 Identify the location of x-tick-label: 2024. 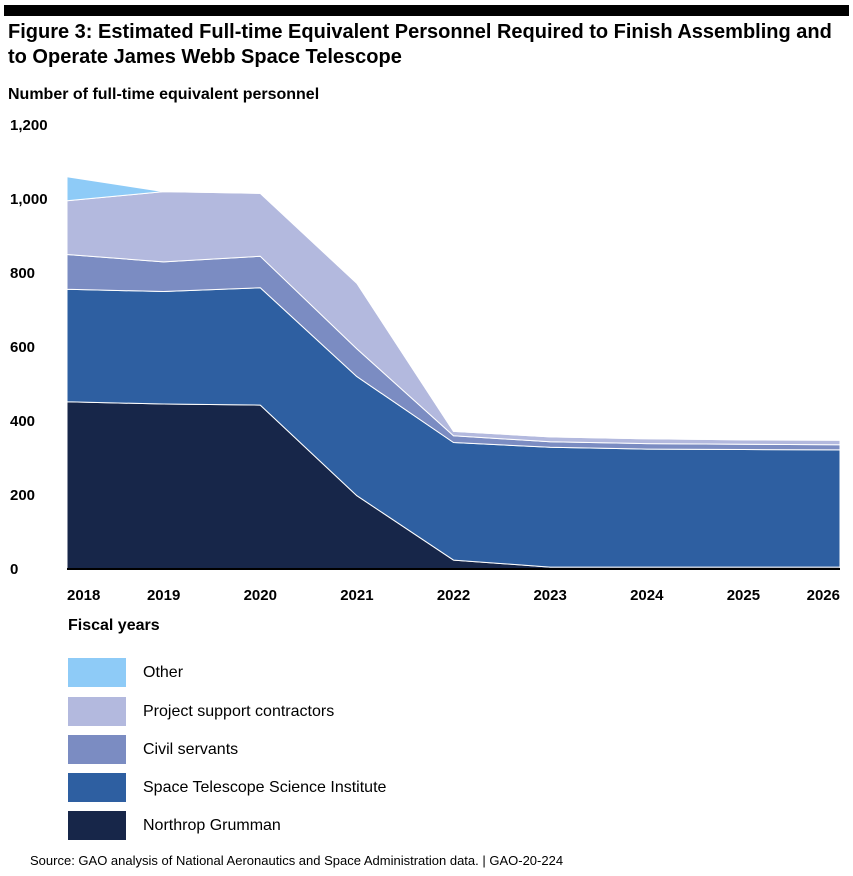
(647, 595).